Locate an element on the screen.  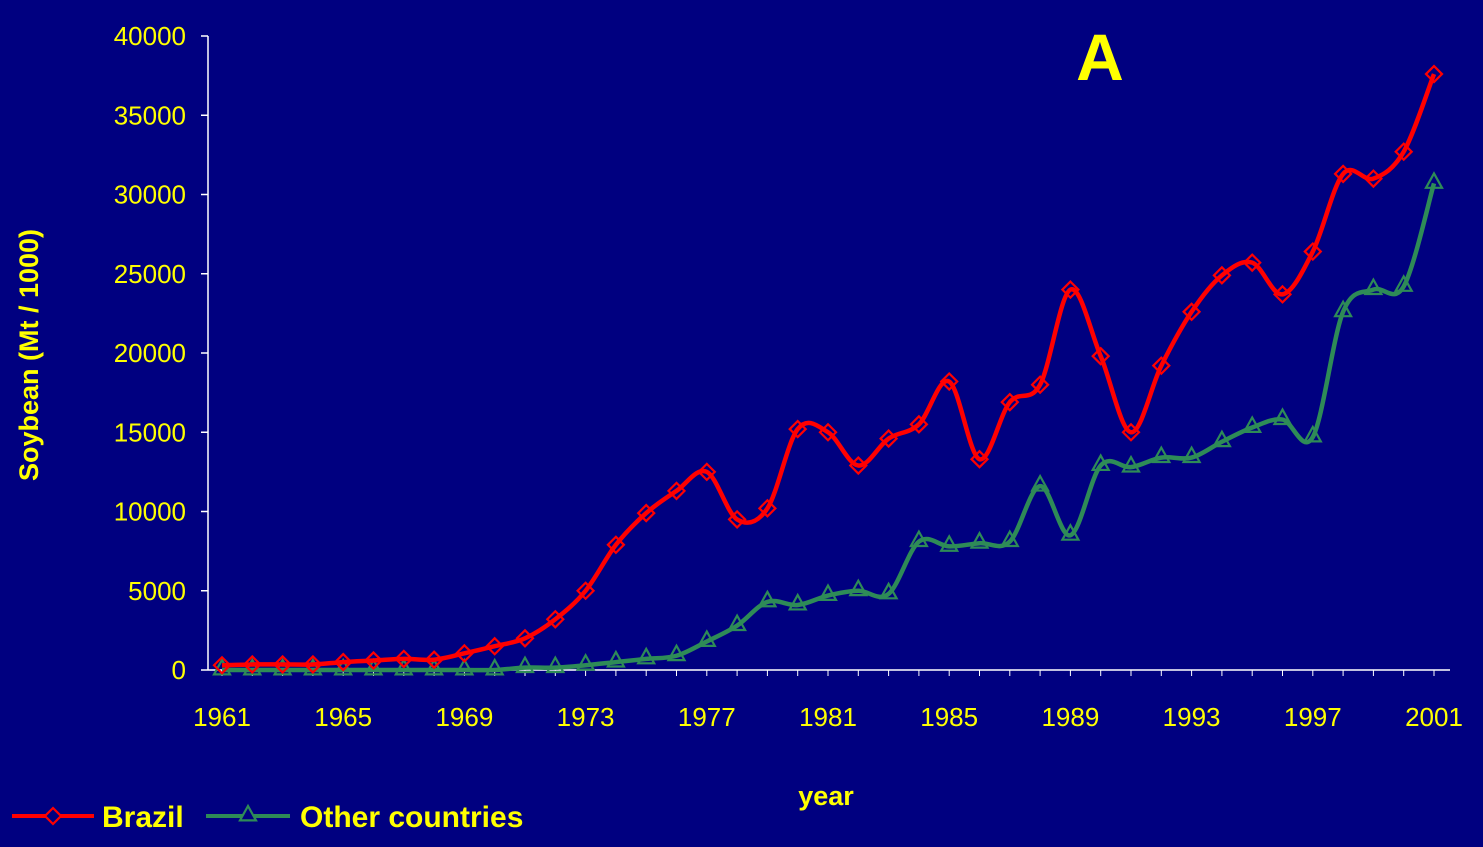
y-tick-label: 5000 is located at coordinates (157, 591).